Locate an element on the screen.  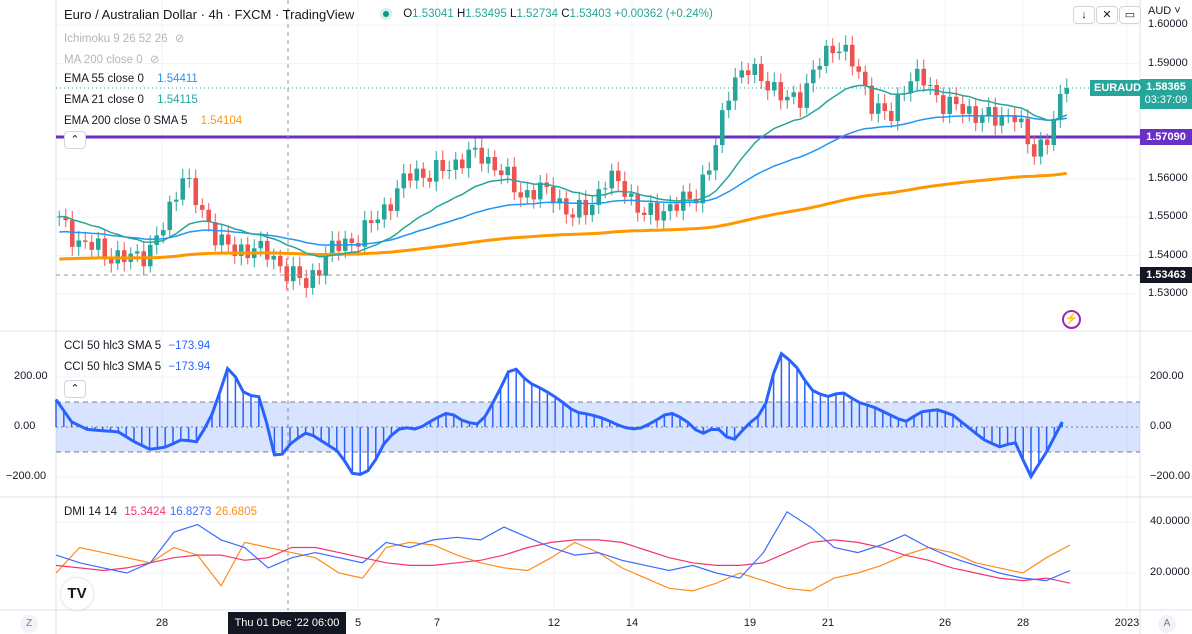
cci-left-axis-label: 200.00 is located at coordinates (31, 376).